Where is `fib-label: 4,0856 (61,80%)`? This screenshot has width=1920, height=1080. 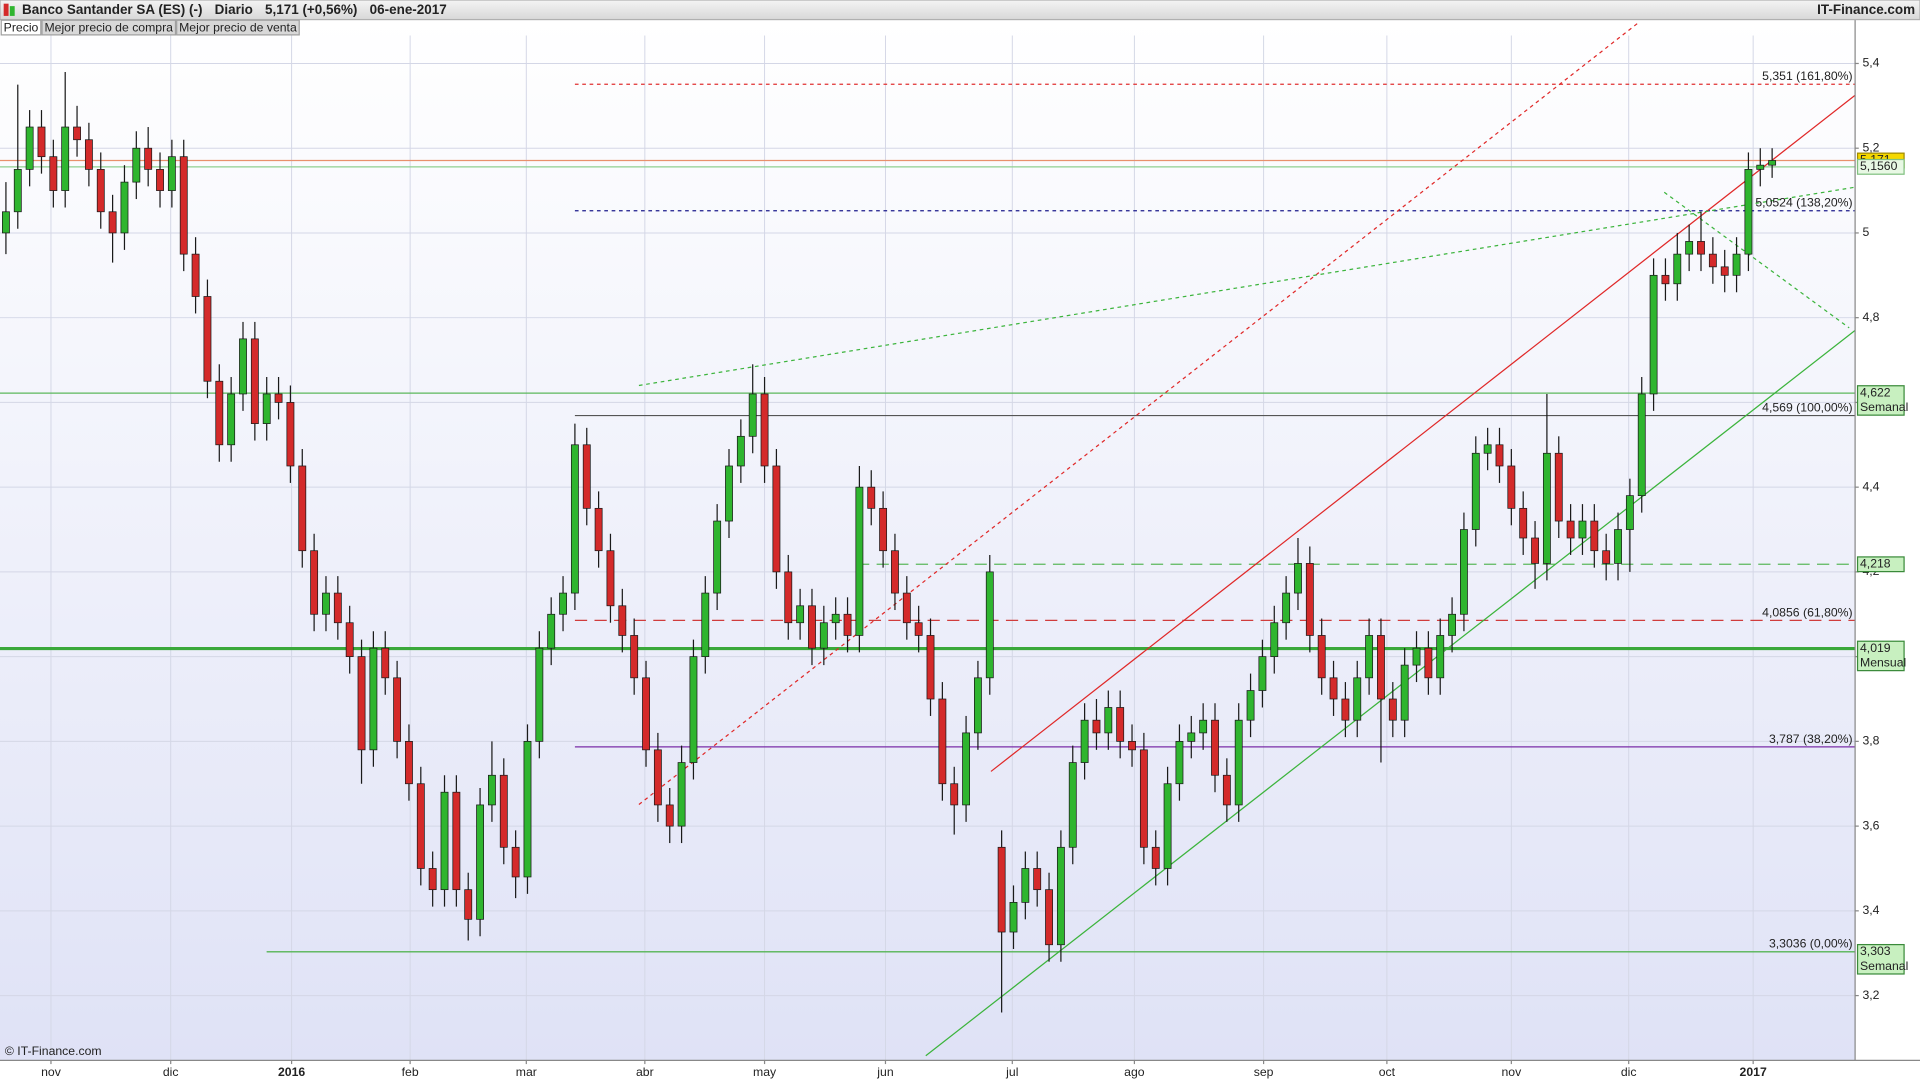
fib-label: 4,0856 (61,80%) is located at coordinates (1807, 612).